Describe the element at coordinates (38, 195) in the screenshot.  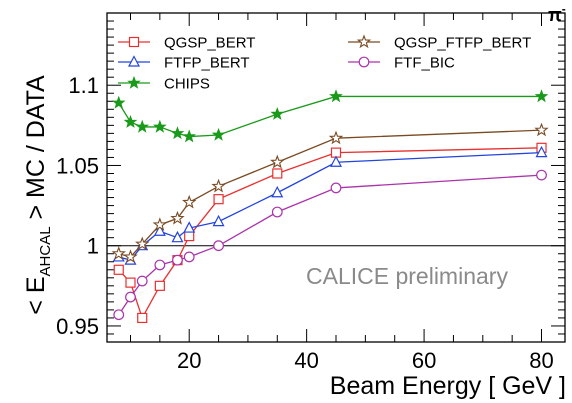
I see `y-axis-label: < EAHCAL > MC / DATA` at that location.